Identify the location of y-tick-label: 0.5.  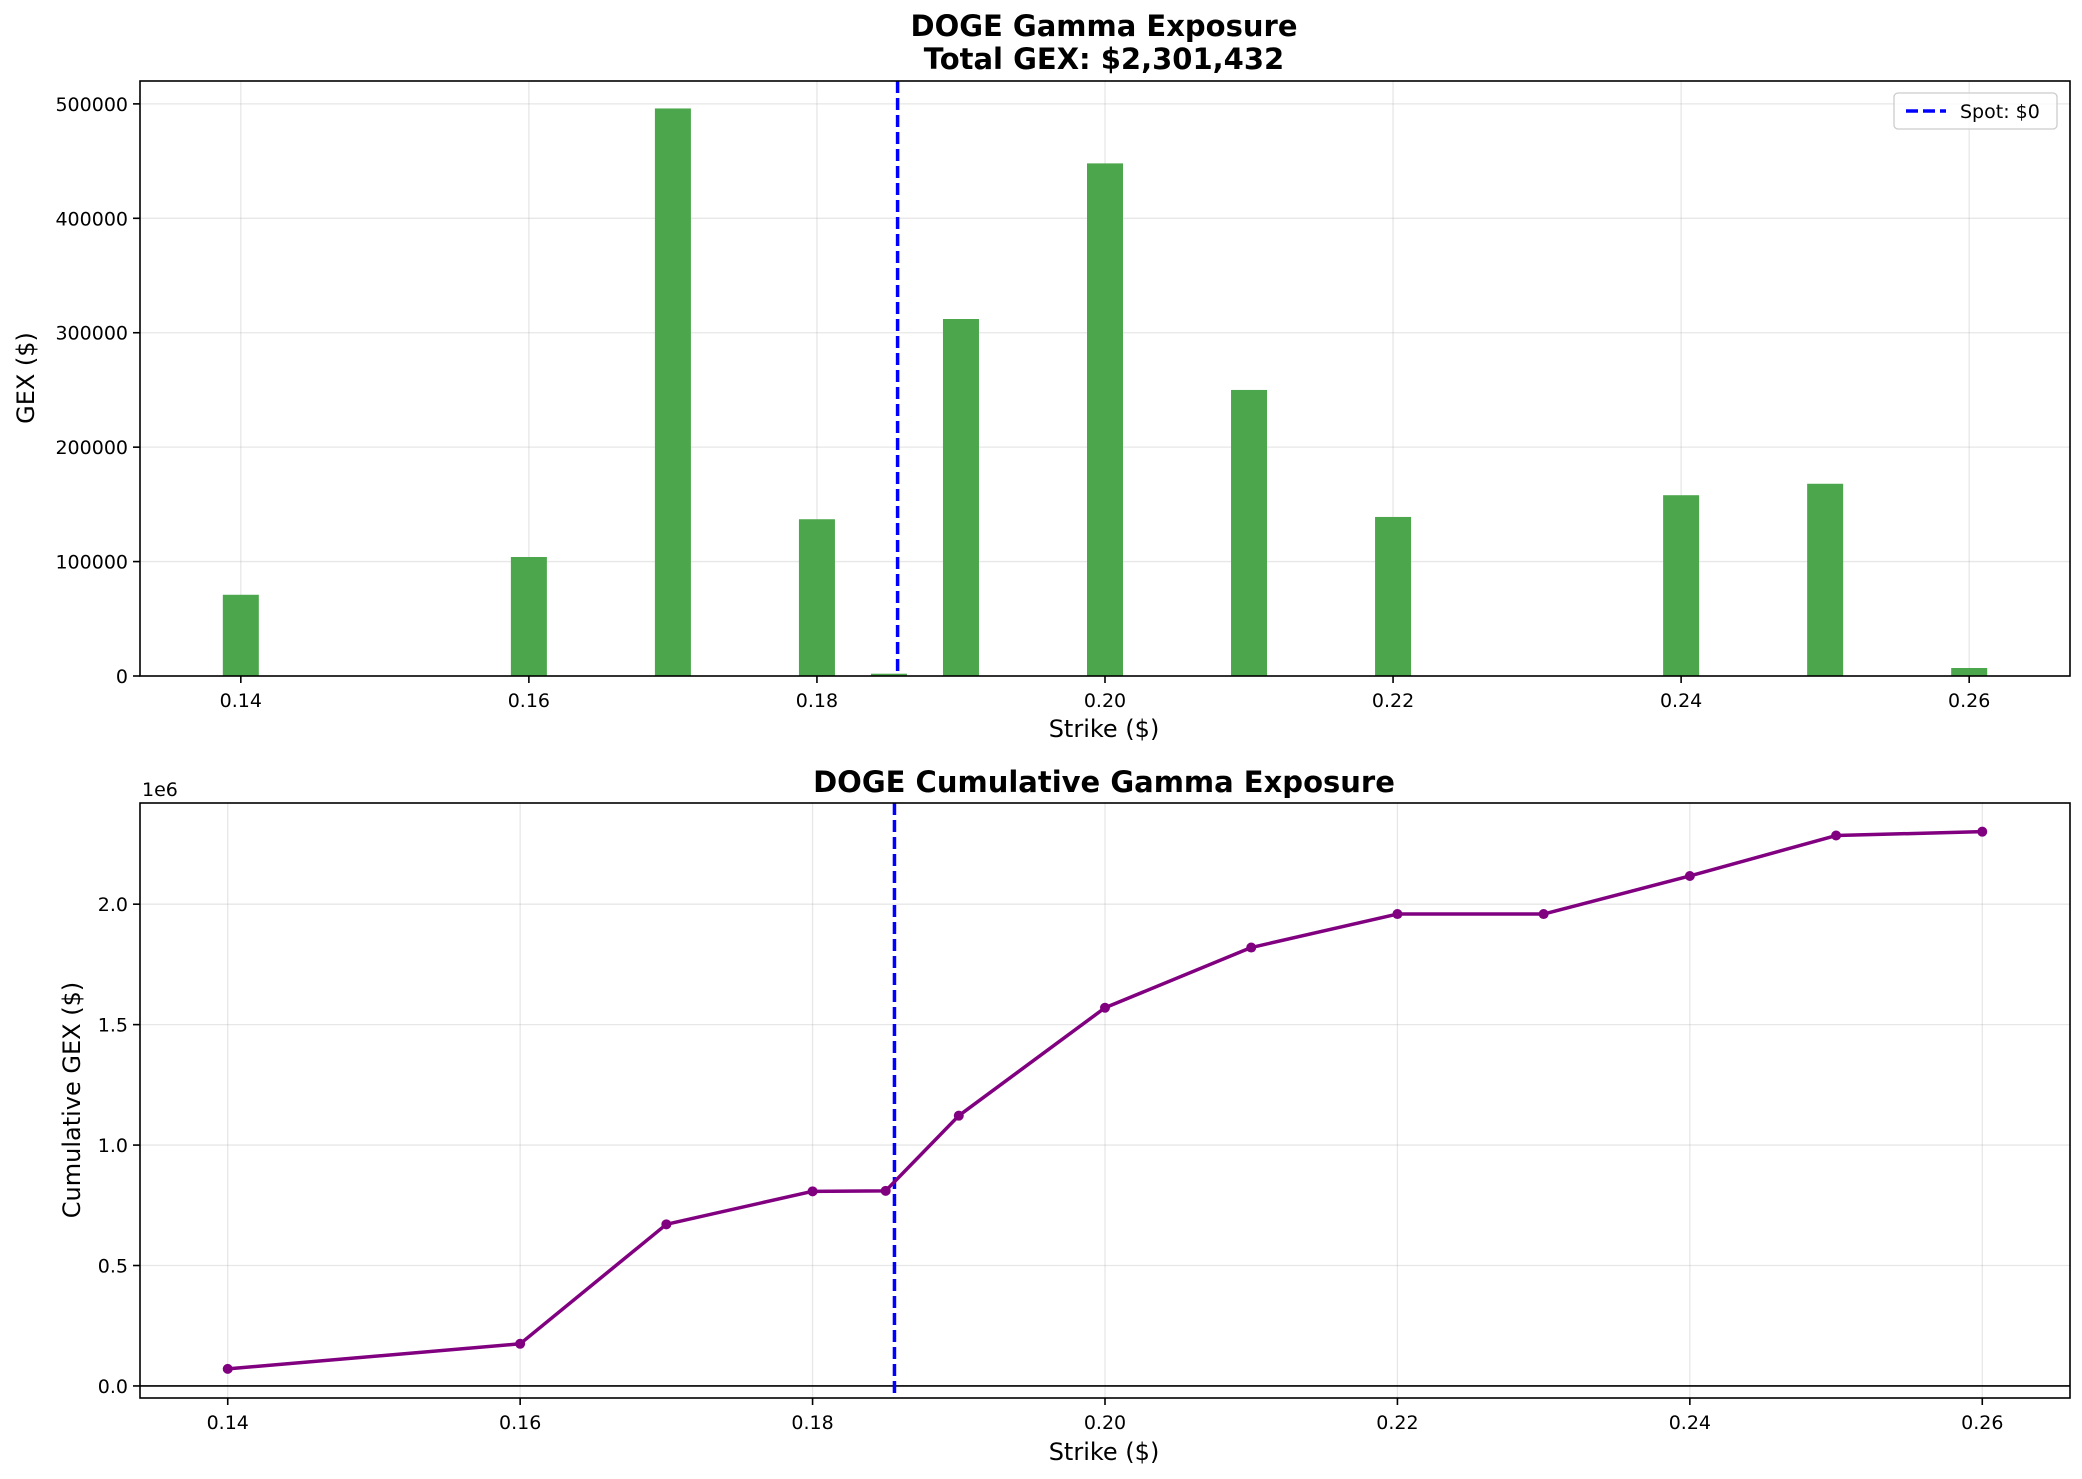
(113, 1267).